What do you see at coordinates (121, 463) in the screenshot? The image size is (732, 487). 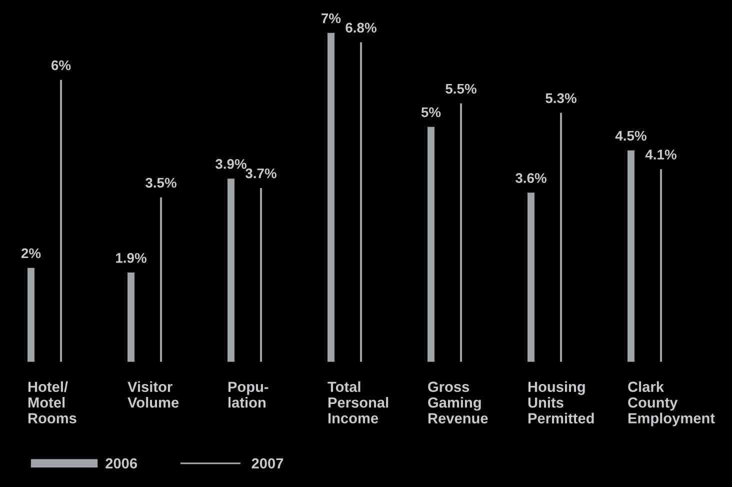 I see `legend-label: 2006` at bounding box center [121, 463].